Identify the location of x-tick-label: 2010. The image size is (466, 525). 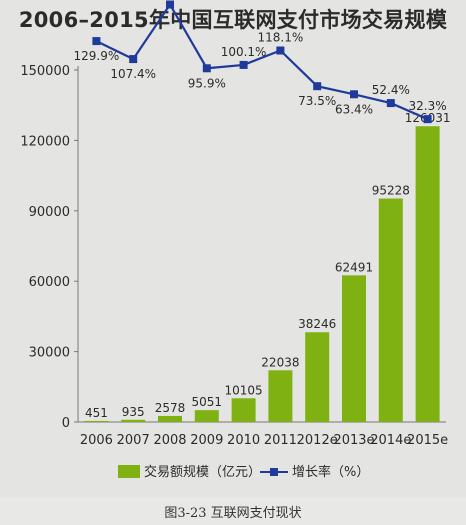
(243, 440).